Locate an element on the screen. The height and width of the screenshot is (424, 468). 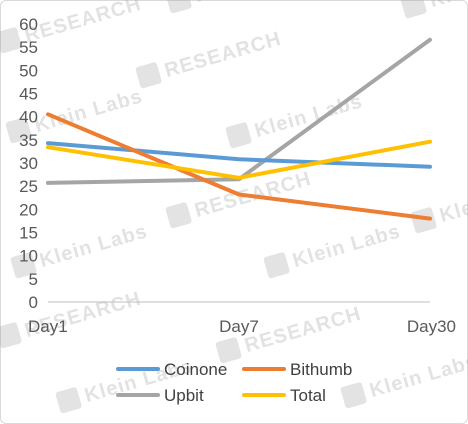
series-line-total is located at coordinates (239, 159).